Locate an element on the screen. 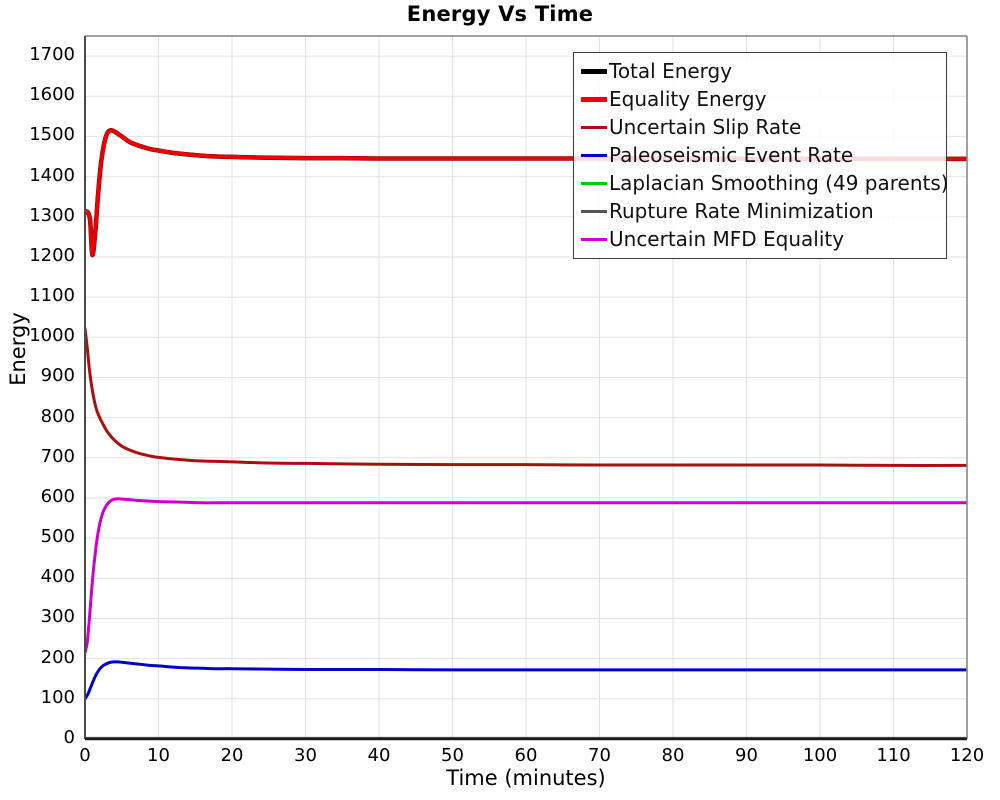 The width and height of the screenshot is (1000, 800). y-tick-label: 200 is located at coordinates (57, 657).